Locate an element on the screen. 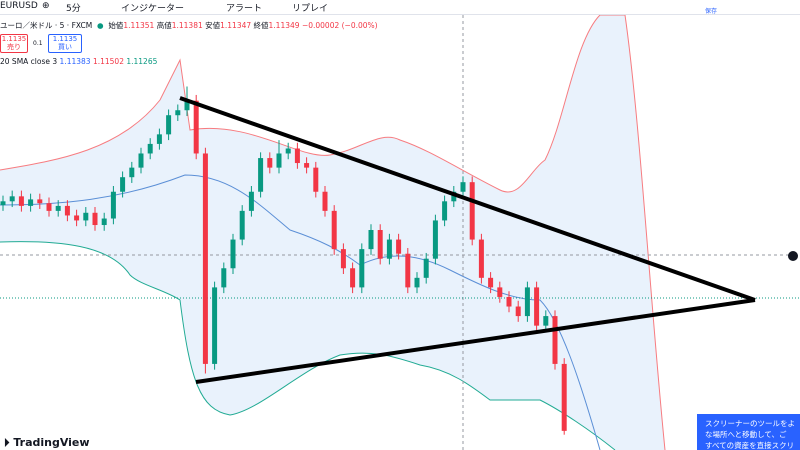  indicator-row: 20 SMA close 3 1.11383 1.11502 1.11265 is located at coordinates (78, 61).